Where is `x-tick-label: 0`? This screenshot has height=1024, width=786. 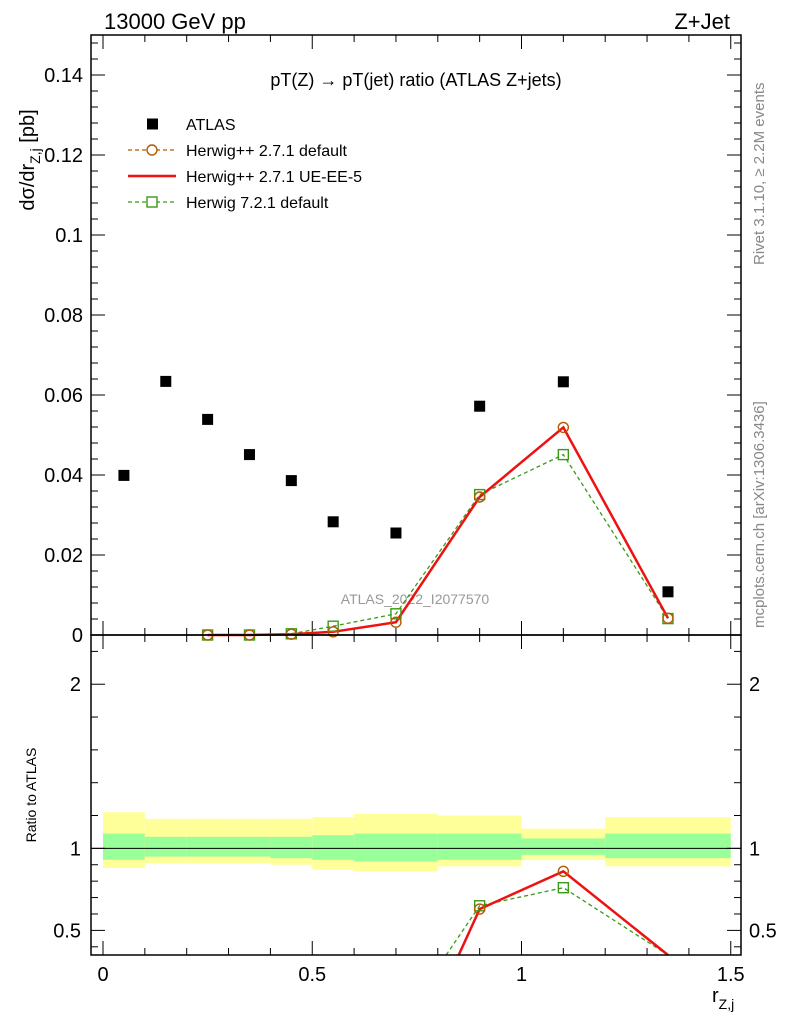
x-tick-label: 0 is located at coordinates (102, 975).